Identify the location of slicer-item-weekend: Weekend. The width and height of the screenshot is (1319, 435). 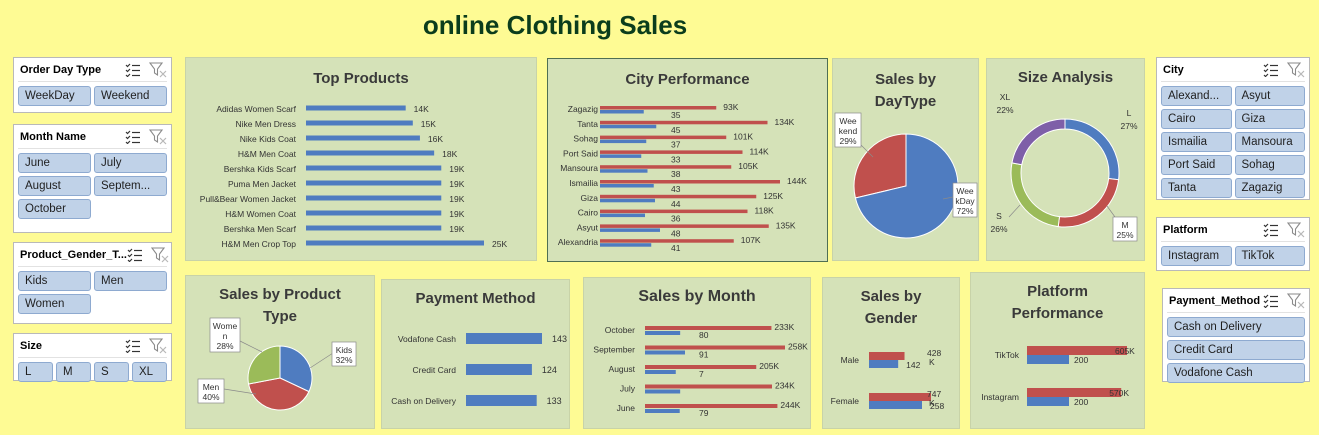
(130, 96).